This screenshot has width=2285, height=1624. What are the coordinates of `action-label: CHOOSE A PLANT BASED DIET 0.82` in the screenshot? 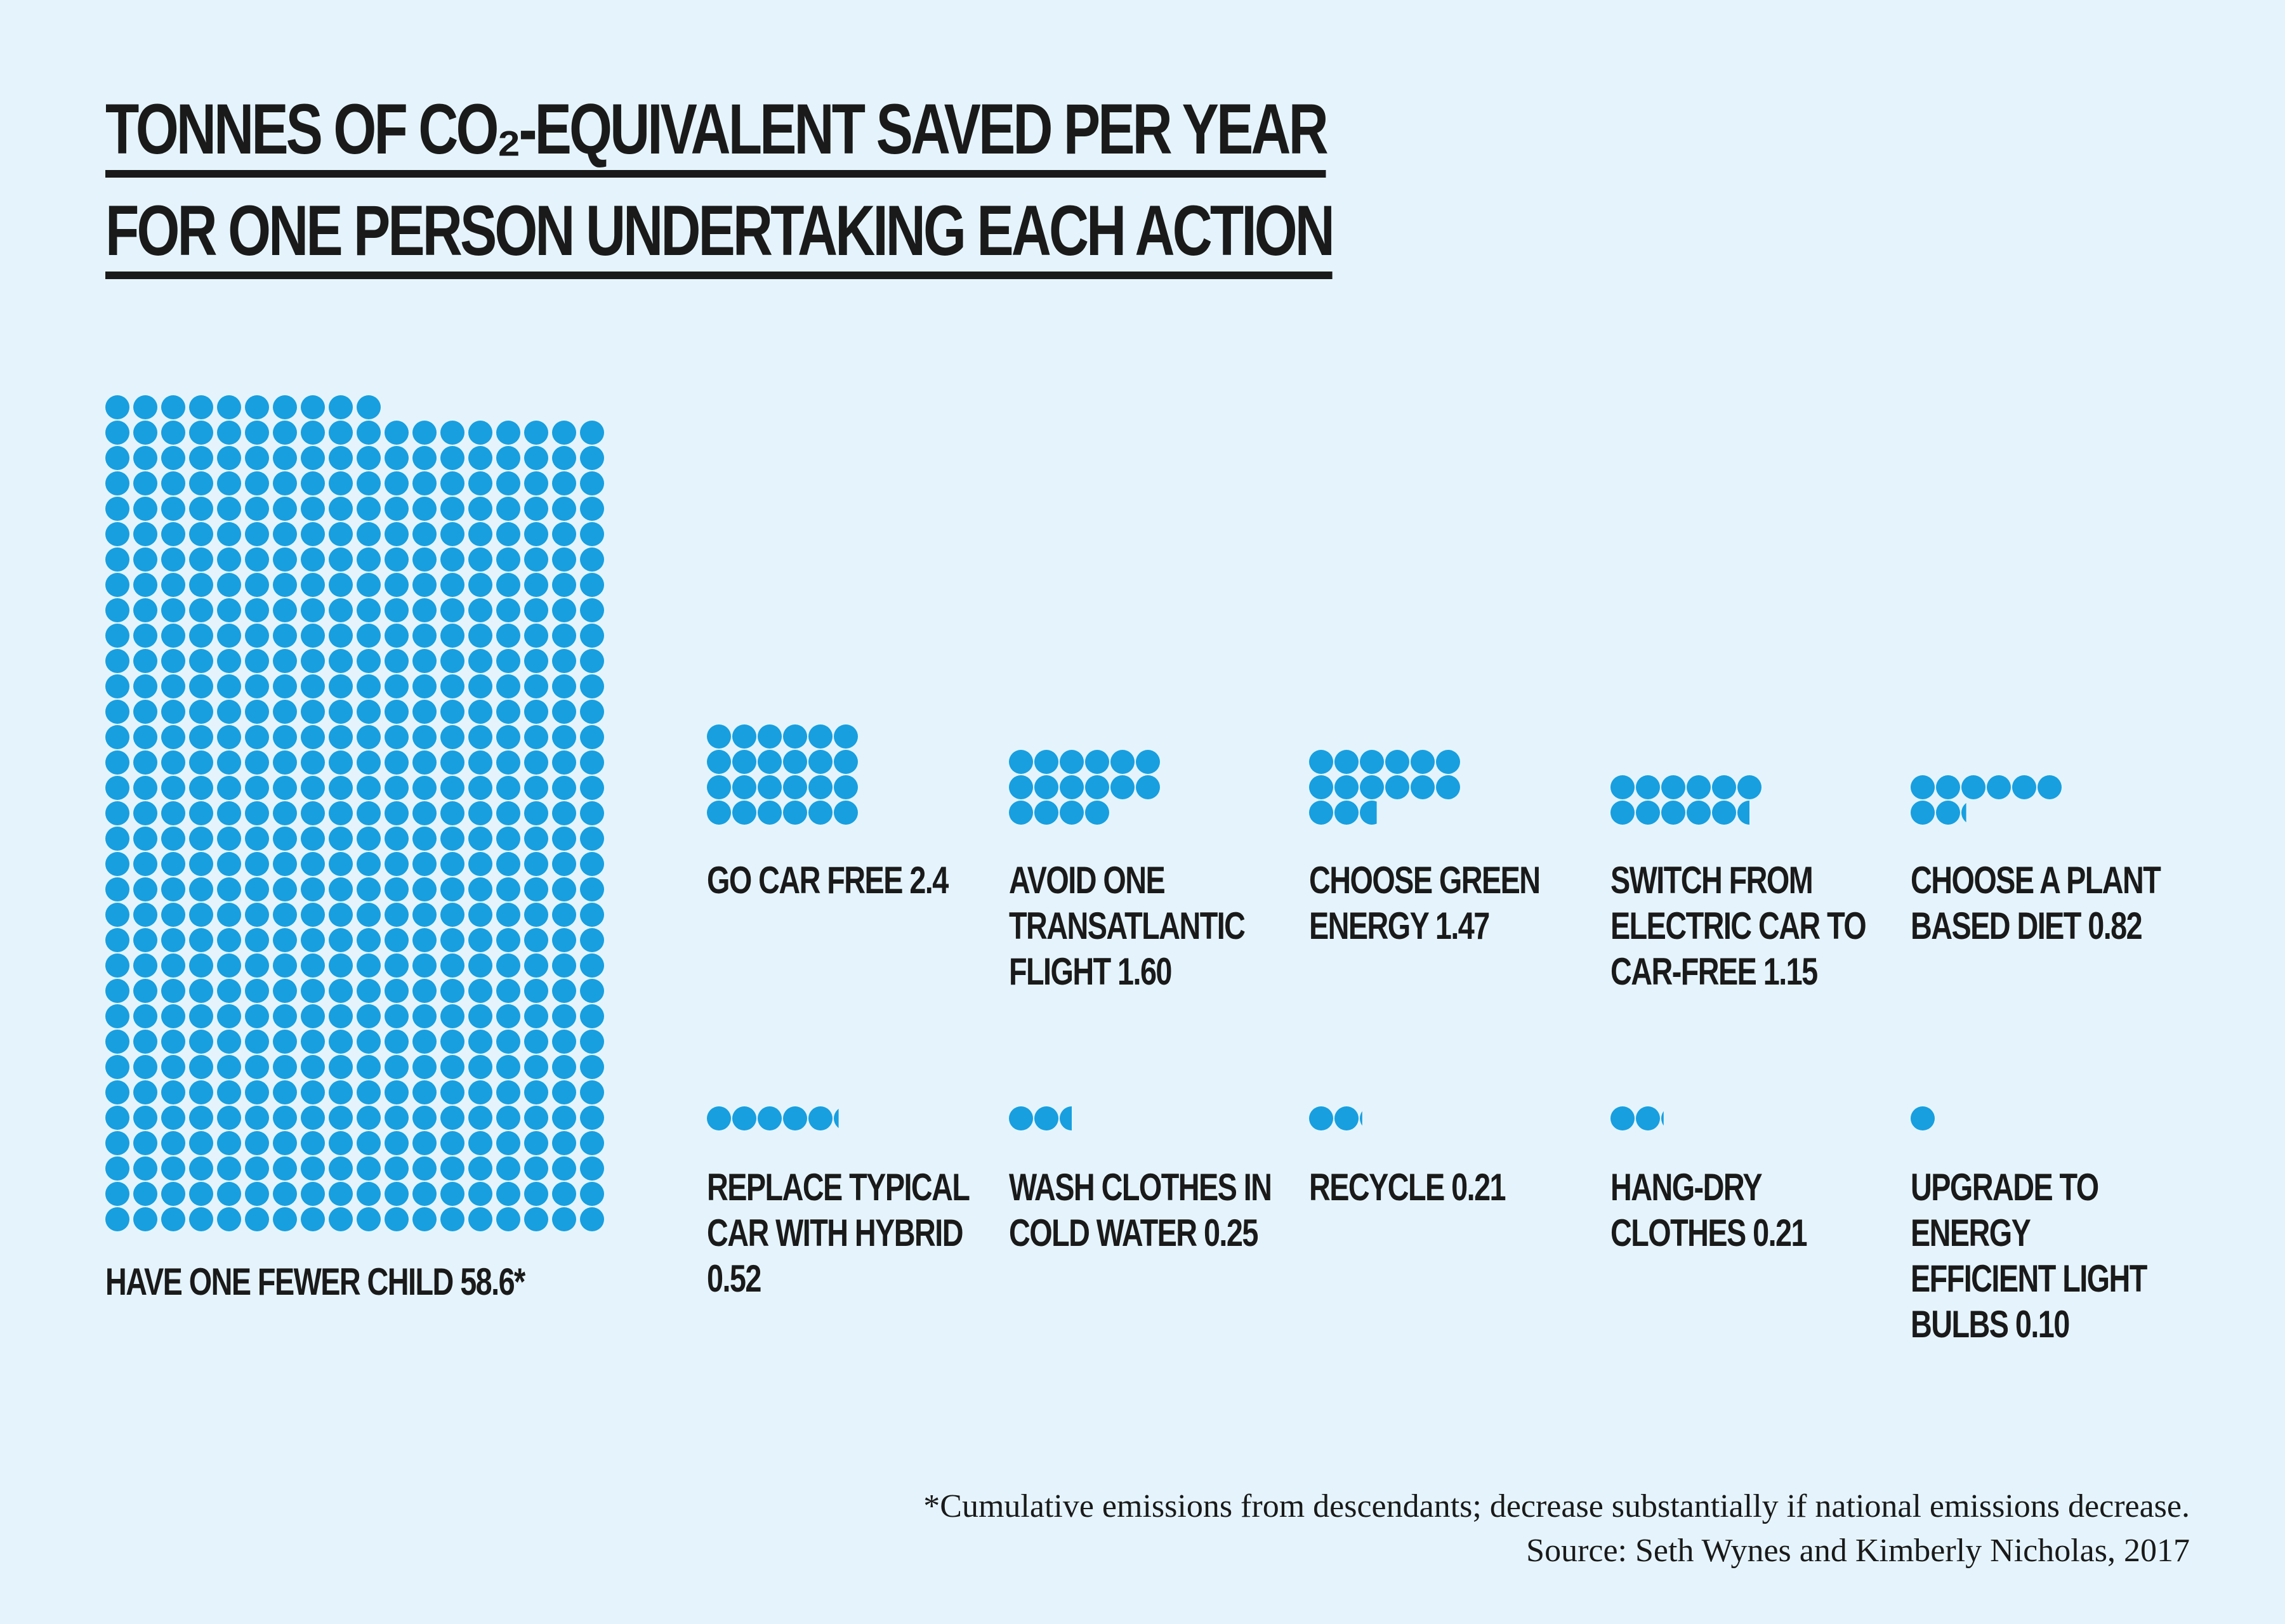 It's located at (2045, 904).